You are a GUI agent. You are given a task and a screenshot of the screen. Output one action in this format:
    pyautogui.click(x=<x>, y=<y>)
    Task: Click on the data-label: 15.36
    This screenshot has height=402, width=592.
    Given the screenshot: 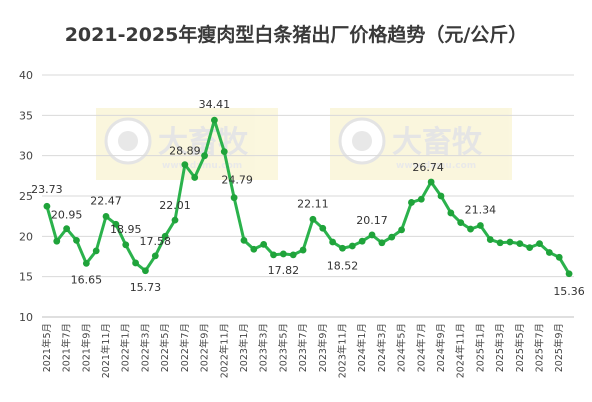 What is the action you would take?
    pyautogui.click(x=569, y=291)
    